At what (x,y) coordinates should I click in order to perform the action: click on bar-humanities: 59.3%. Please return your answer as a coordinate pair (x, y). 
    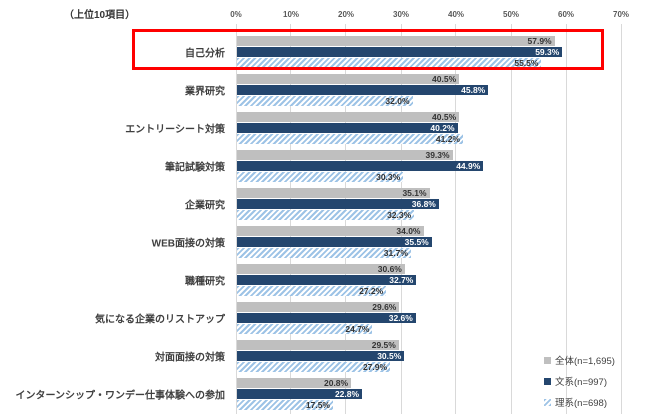
    Looking at the image, I should click on (400, 52).